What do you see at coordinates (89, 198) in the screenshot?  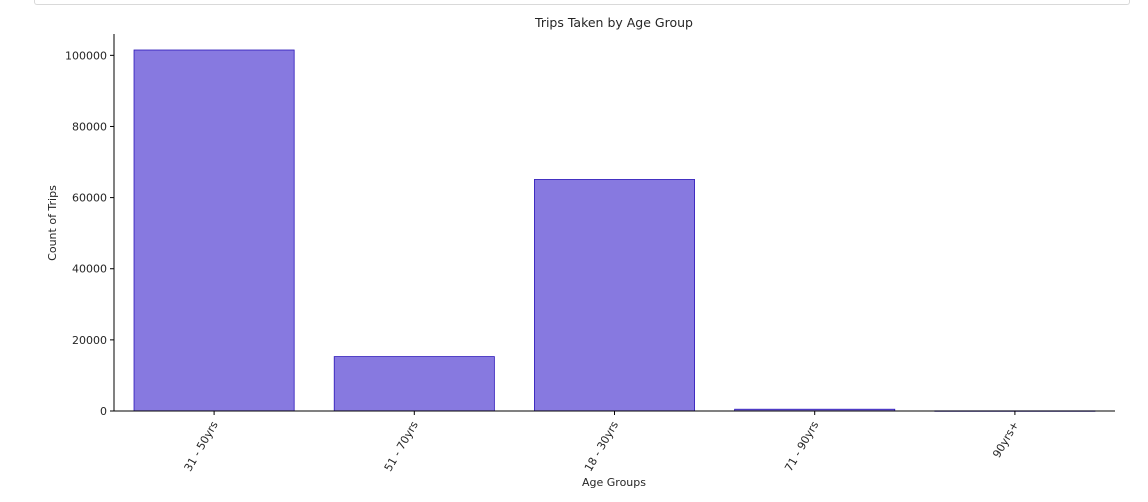 I see `y-tick-label: 60000` at bounding box center [89, 198].